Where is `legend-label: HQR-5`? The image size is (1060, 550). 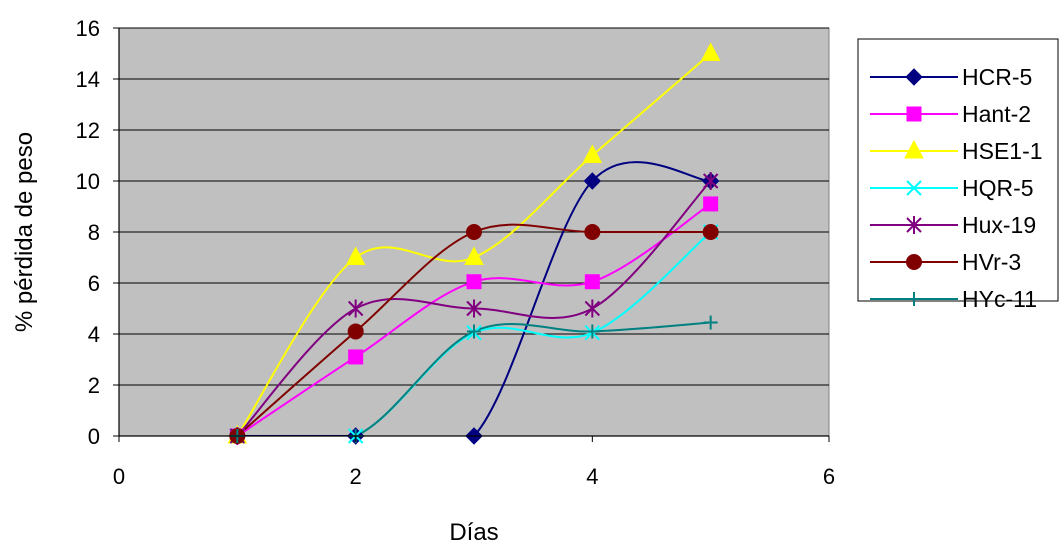 legend-label: HQR-5 is located at coordinates (998, 188).